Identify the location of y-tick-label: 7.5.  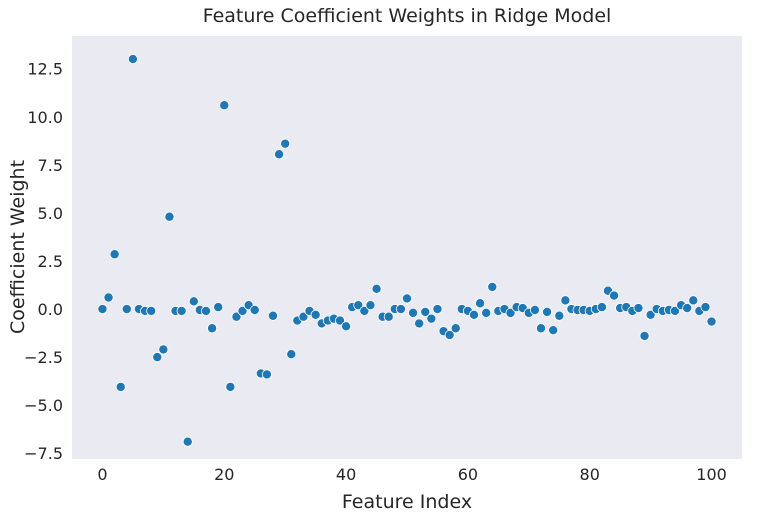
(50, 165).